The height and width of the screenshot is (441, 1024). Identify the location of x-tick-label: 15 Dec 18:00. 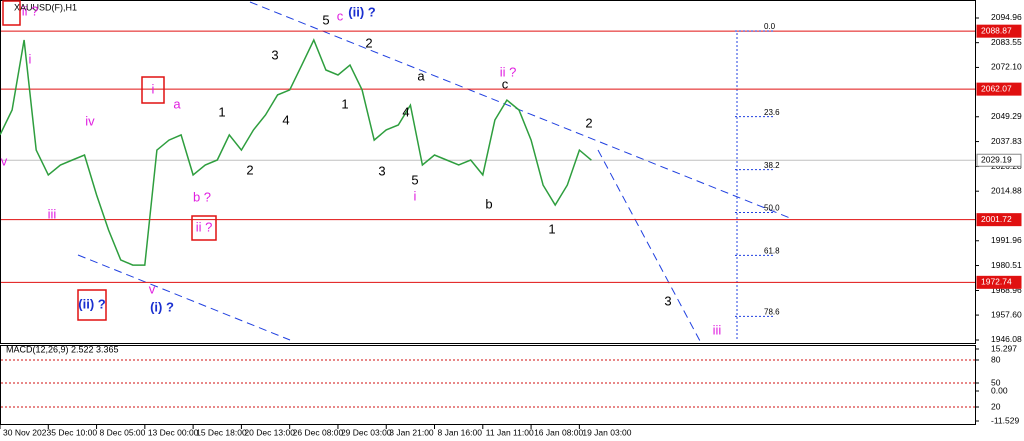
(221, 432).